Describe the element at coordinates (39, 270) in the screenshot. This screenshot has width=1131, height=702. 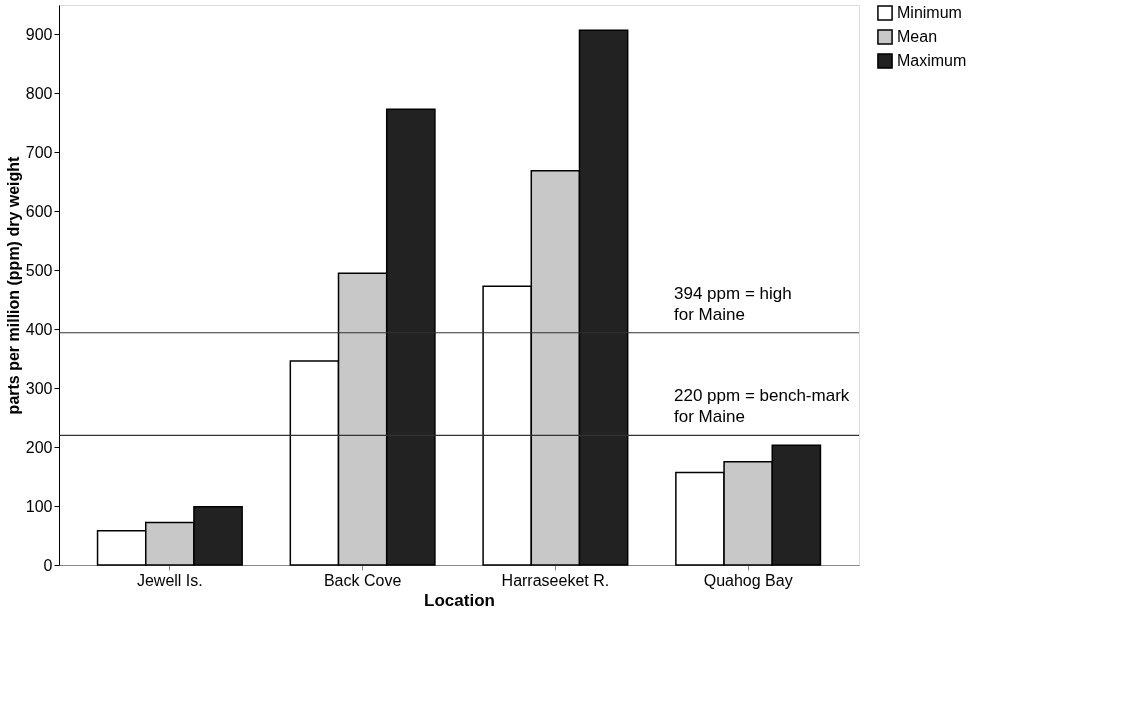
I see `y-tick-label: 500` at that location.